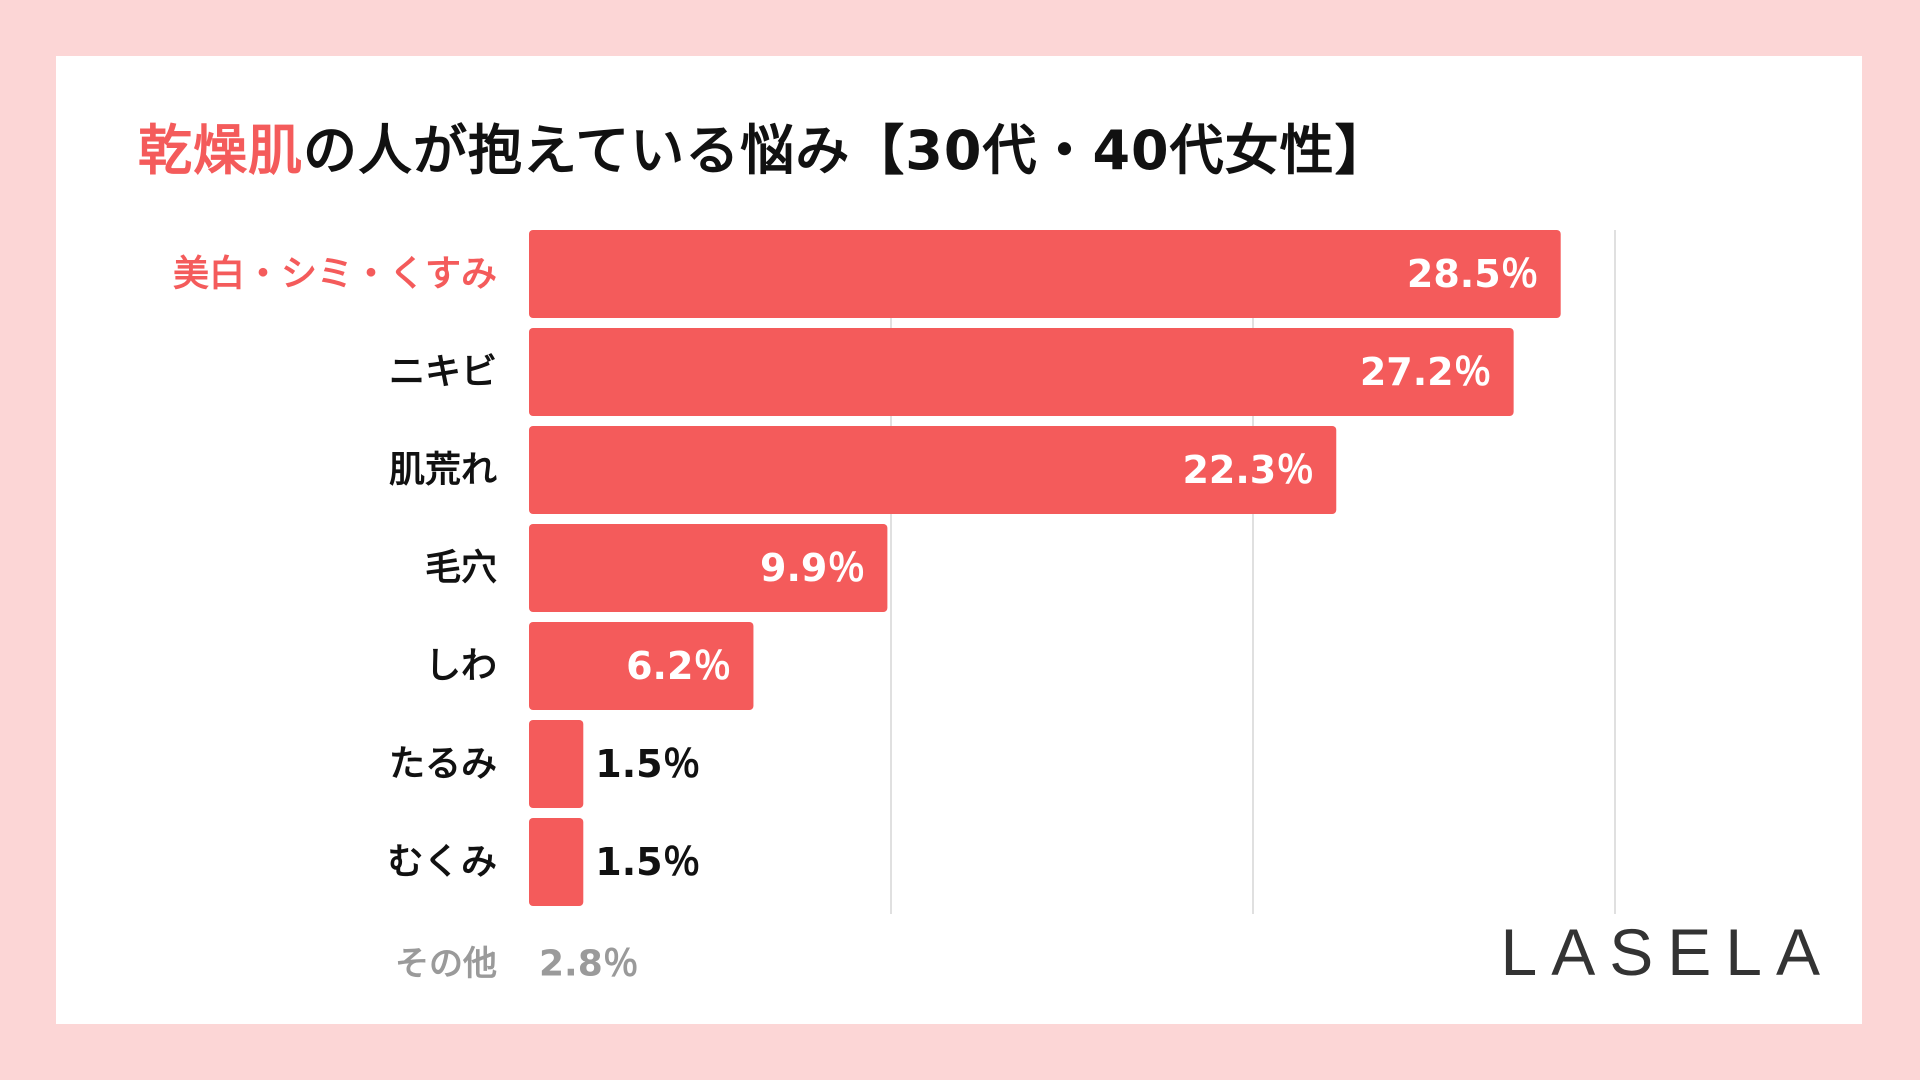 Image resolution: width=1920 pixels, height=1080 pixels. Describe the element at coordinates (812, 568) in the screenshot. I see `value-label-3: 9.9％` at that location.